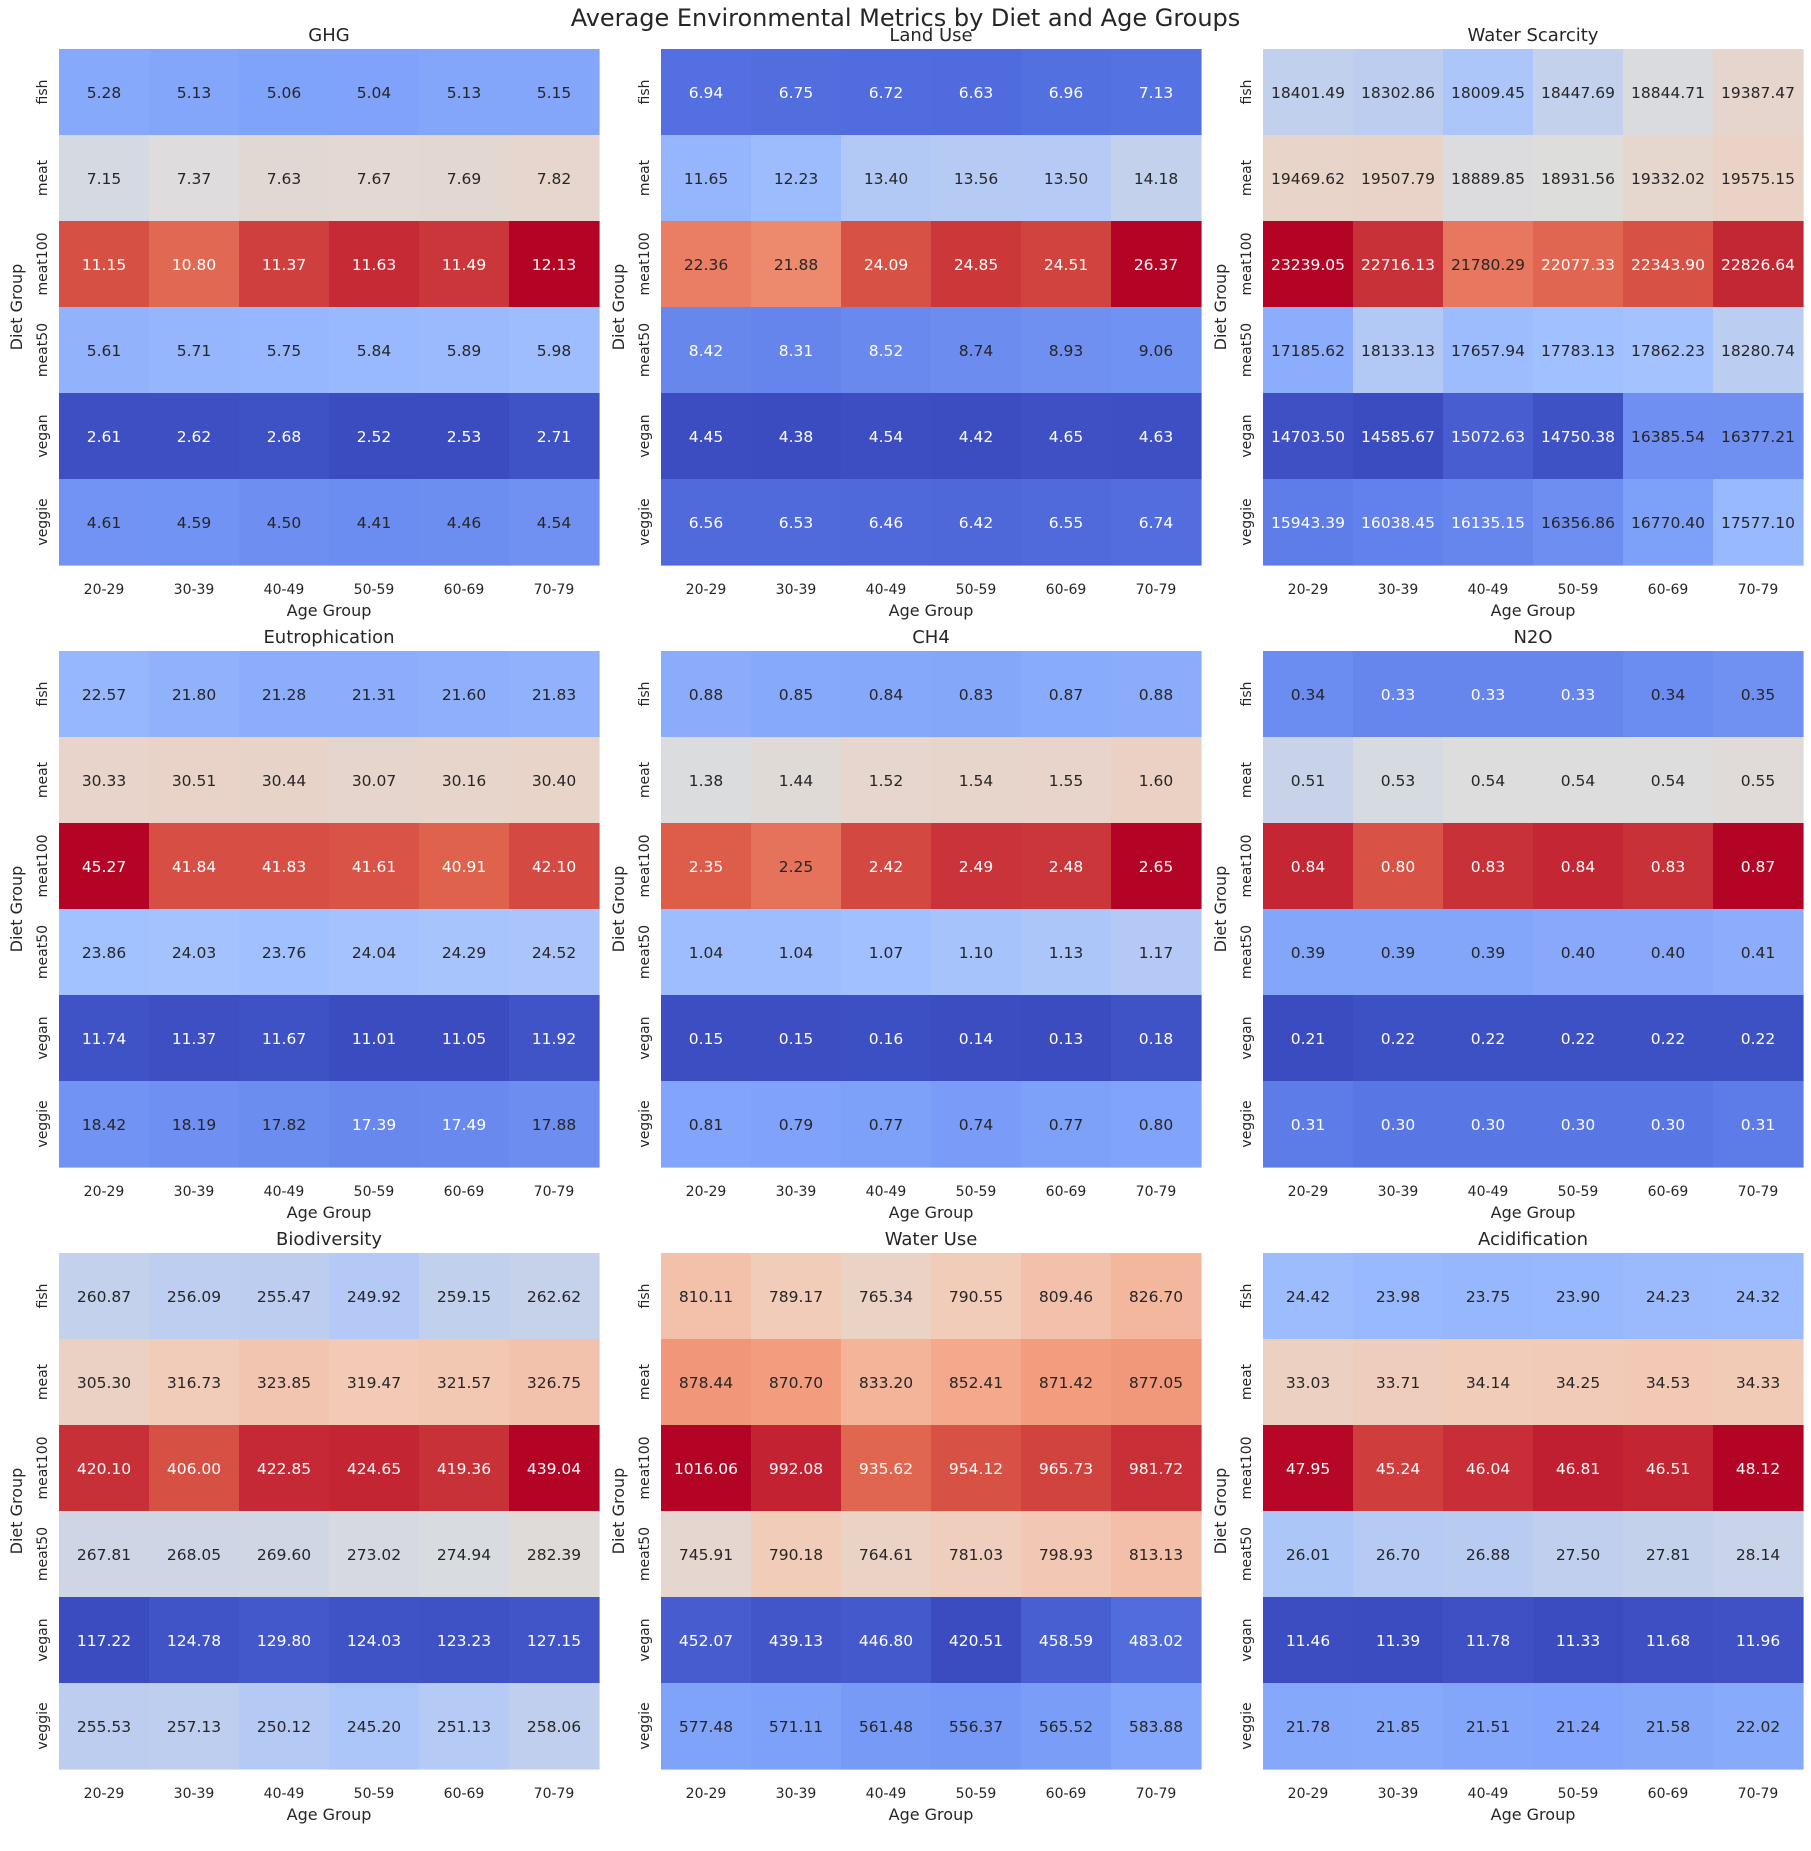  I want to click on cell-value-label: 15943.39, so click(1308, 523).